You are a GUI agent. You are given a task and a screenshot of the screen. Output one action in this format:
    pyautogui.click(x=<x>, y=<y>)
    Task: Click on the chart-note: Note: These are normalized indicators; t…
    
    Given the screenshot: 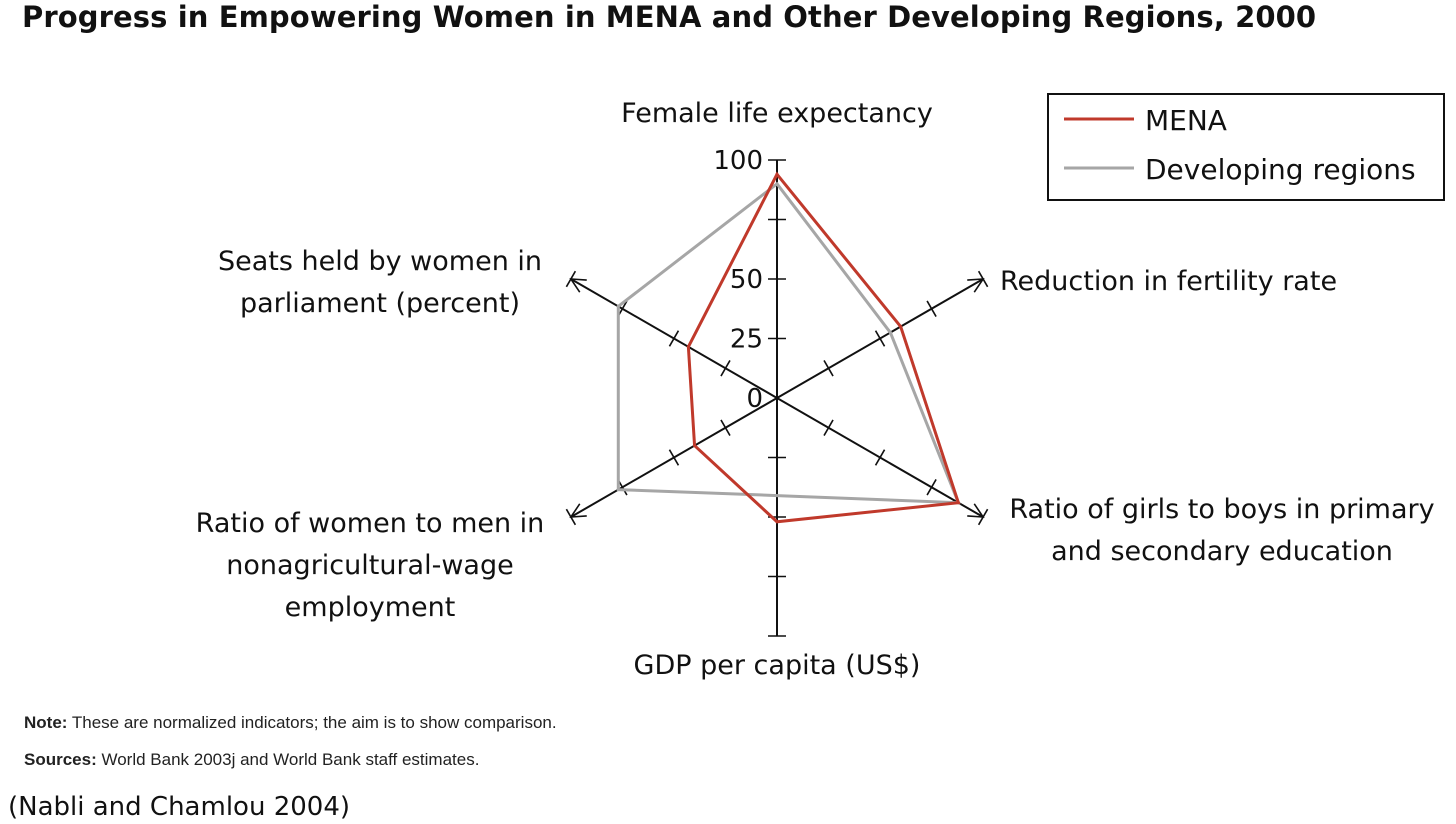 What is the action you would take?
    pyautogui.click(x=290, y=723)
    